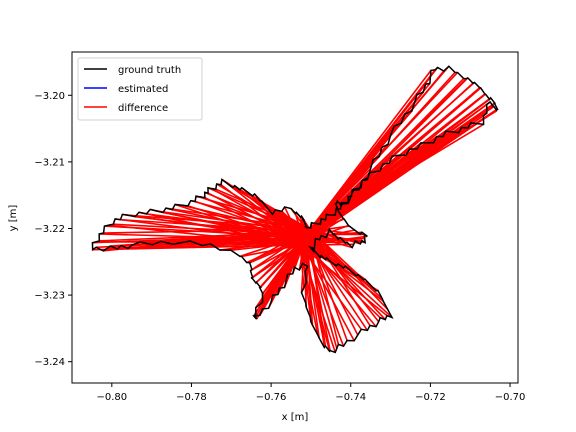 Image resolution: width=576 pixels, height=432 pixels. I want to click on y-tick-label: −3.20, so click(49, 96).